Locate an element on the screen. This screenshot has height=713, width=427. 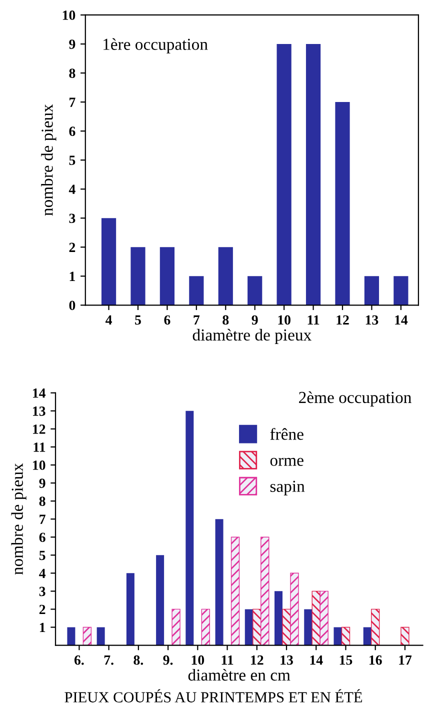
x-tick-label: 4 is located at coordinates (108, 320).